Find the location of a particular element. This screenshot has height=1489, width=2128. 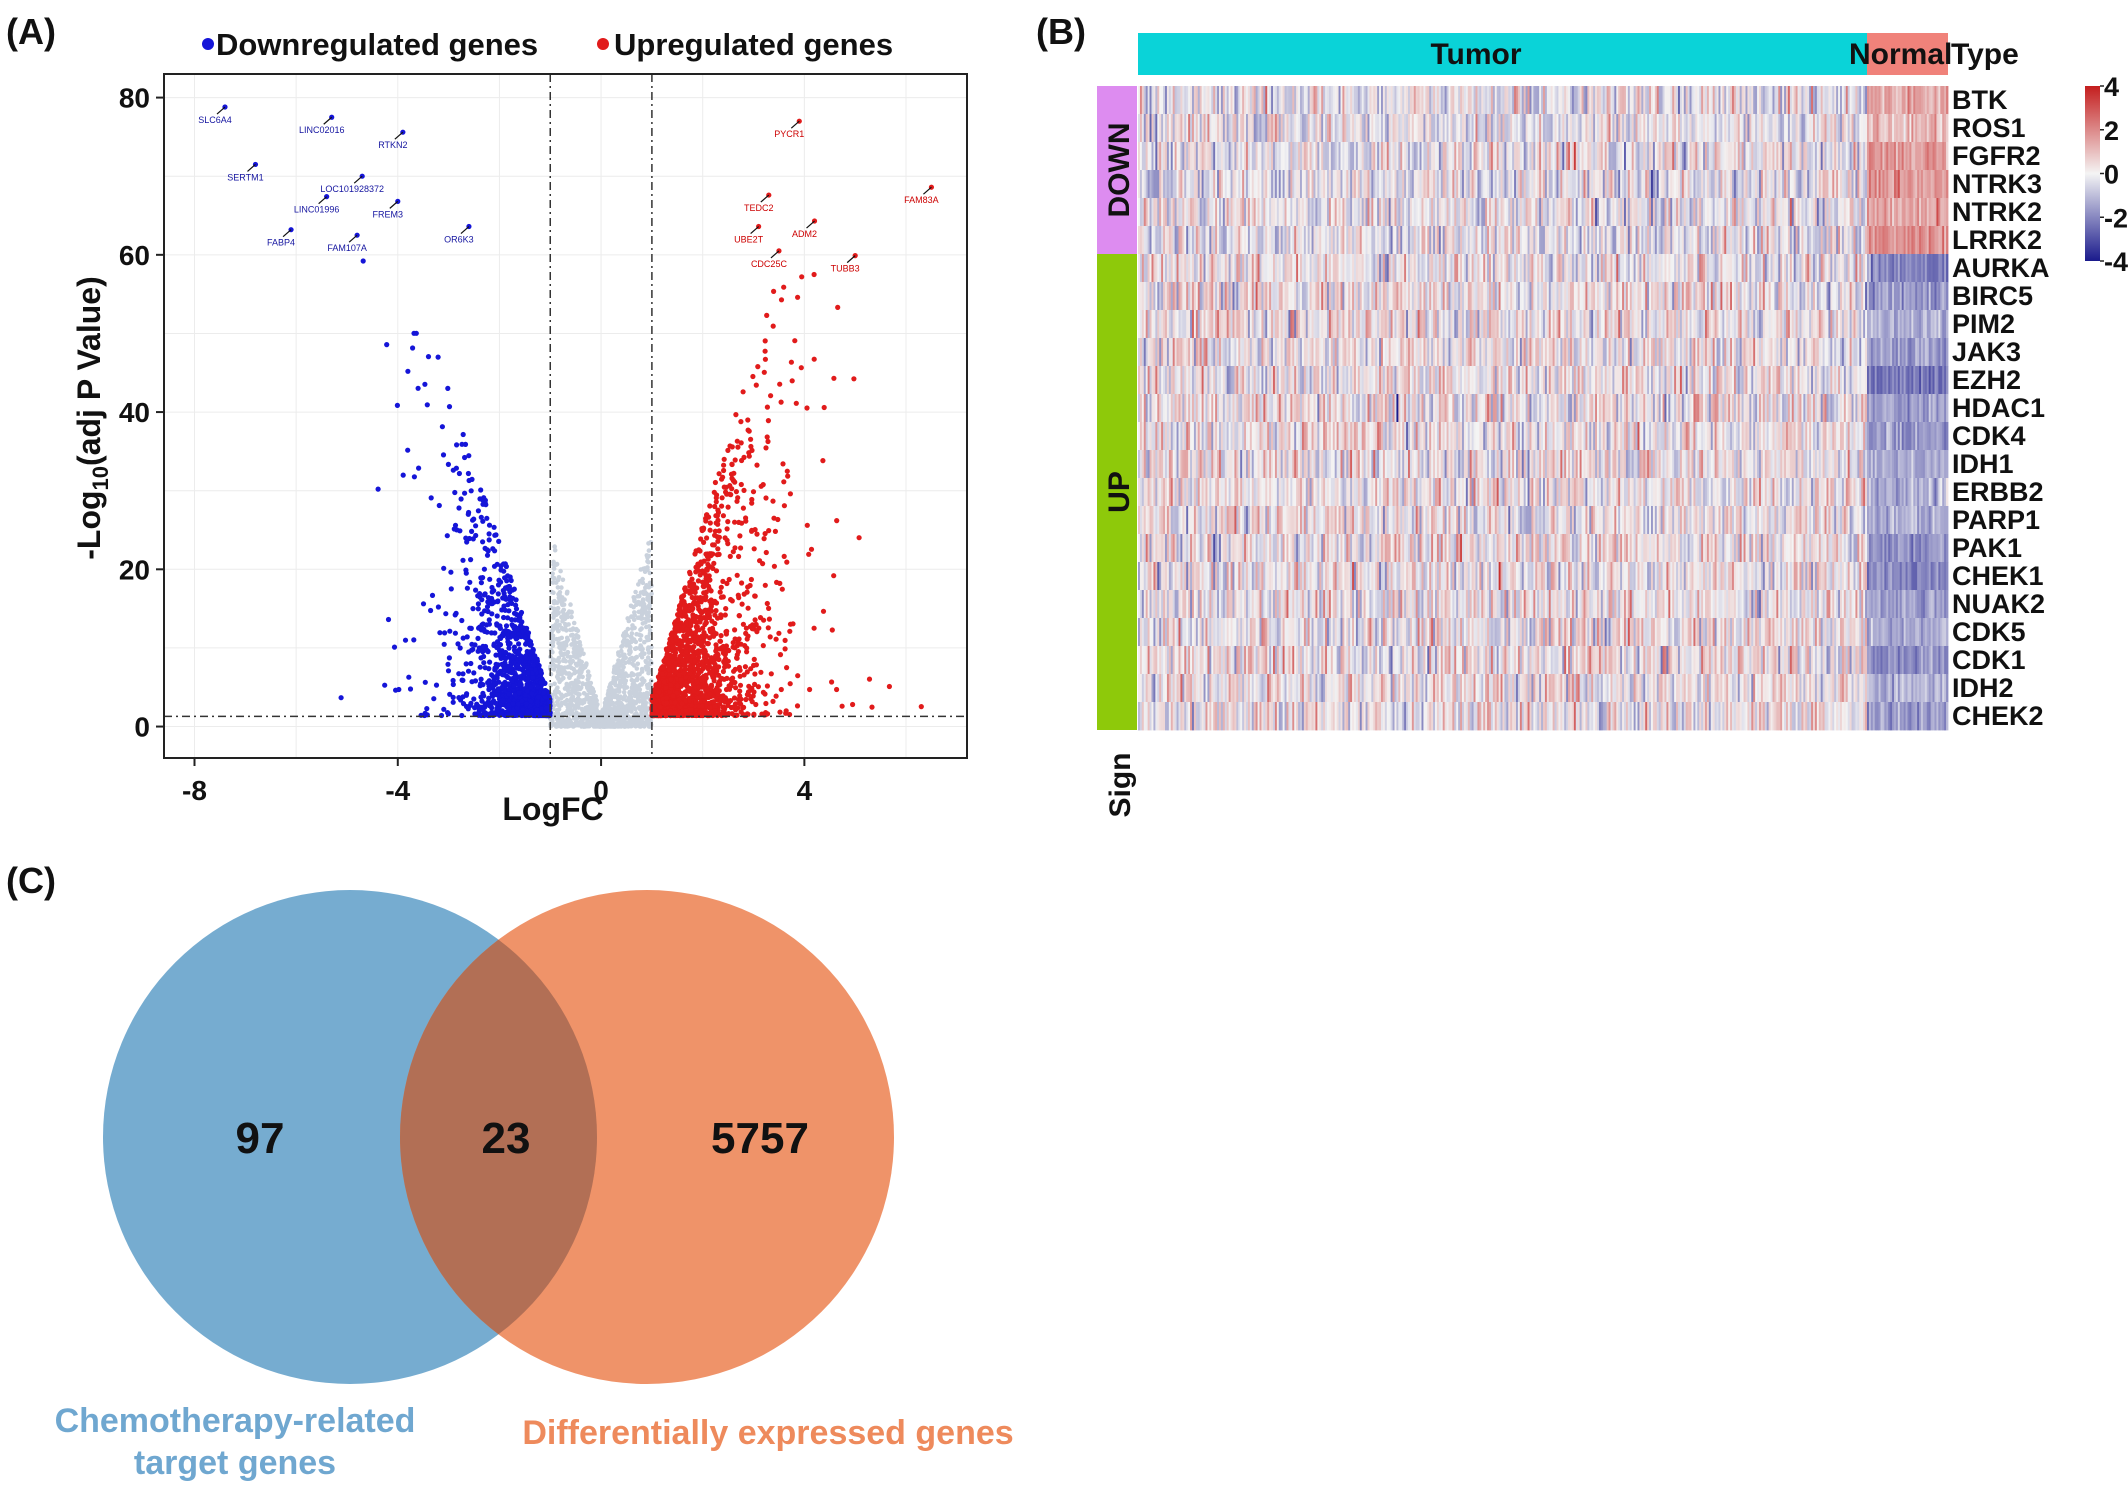

gene-label-fam83a: FAM83A is located at coordinates (921, 200).